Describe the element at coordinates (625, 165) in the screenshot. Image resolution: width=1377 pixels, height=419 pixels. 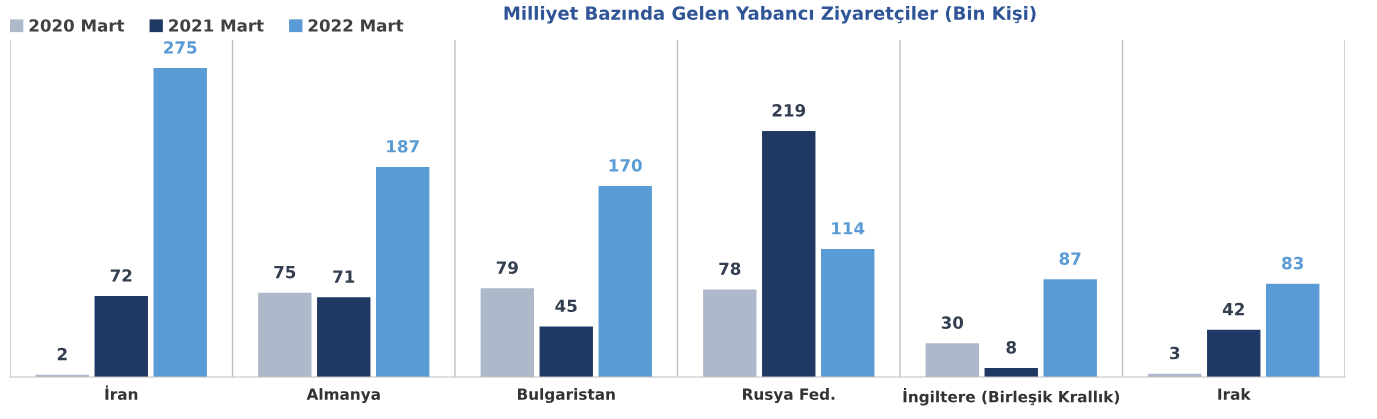
I see `data-label: 170` at that location.